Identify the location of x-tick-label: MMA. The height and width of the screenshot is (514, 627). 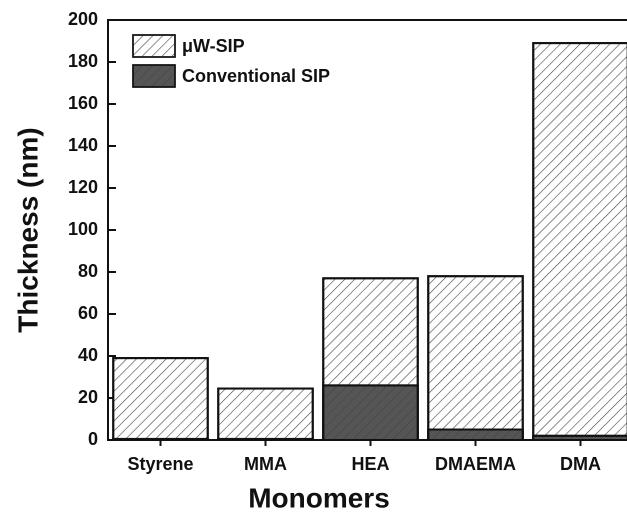
(265, 464).